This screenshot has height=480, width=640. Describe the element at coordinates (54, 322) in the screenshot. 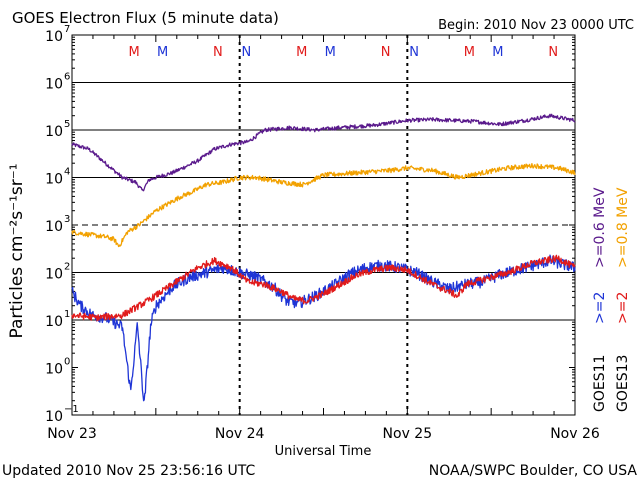

I see `y-tick-label-2: 10` at that location.